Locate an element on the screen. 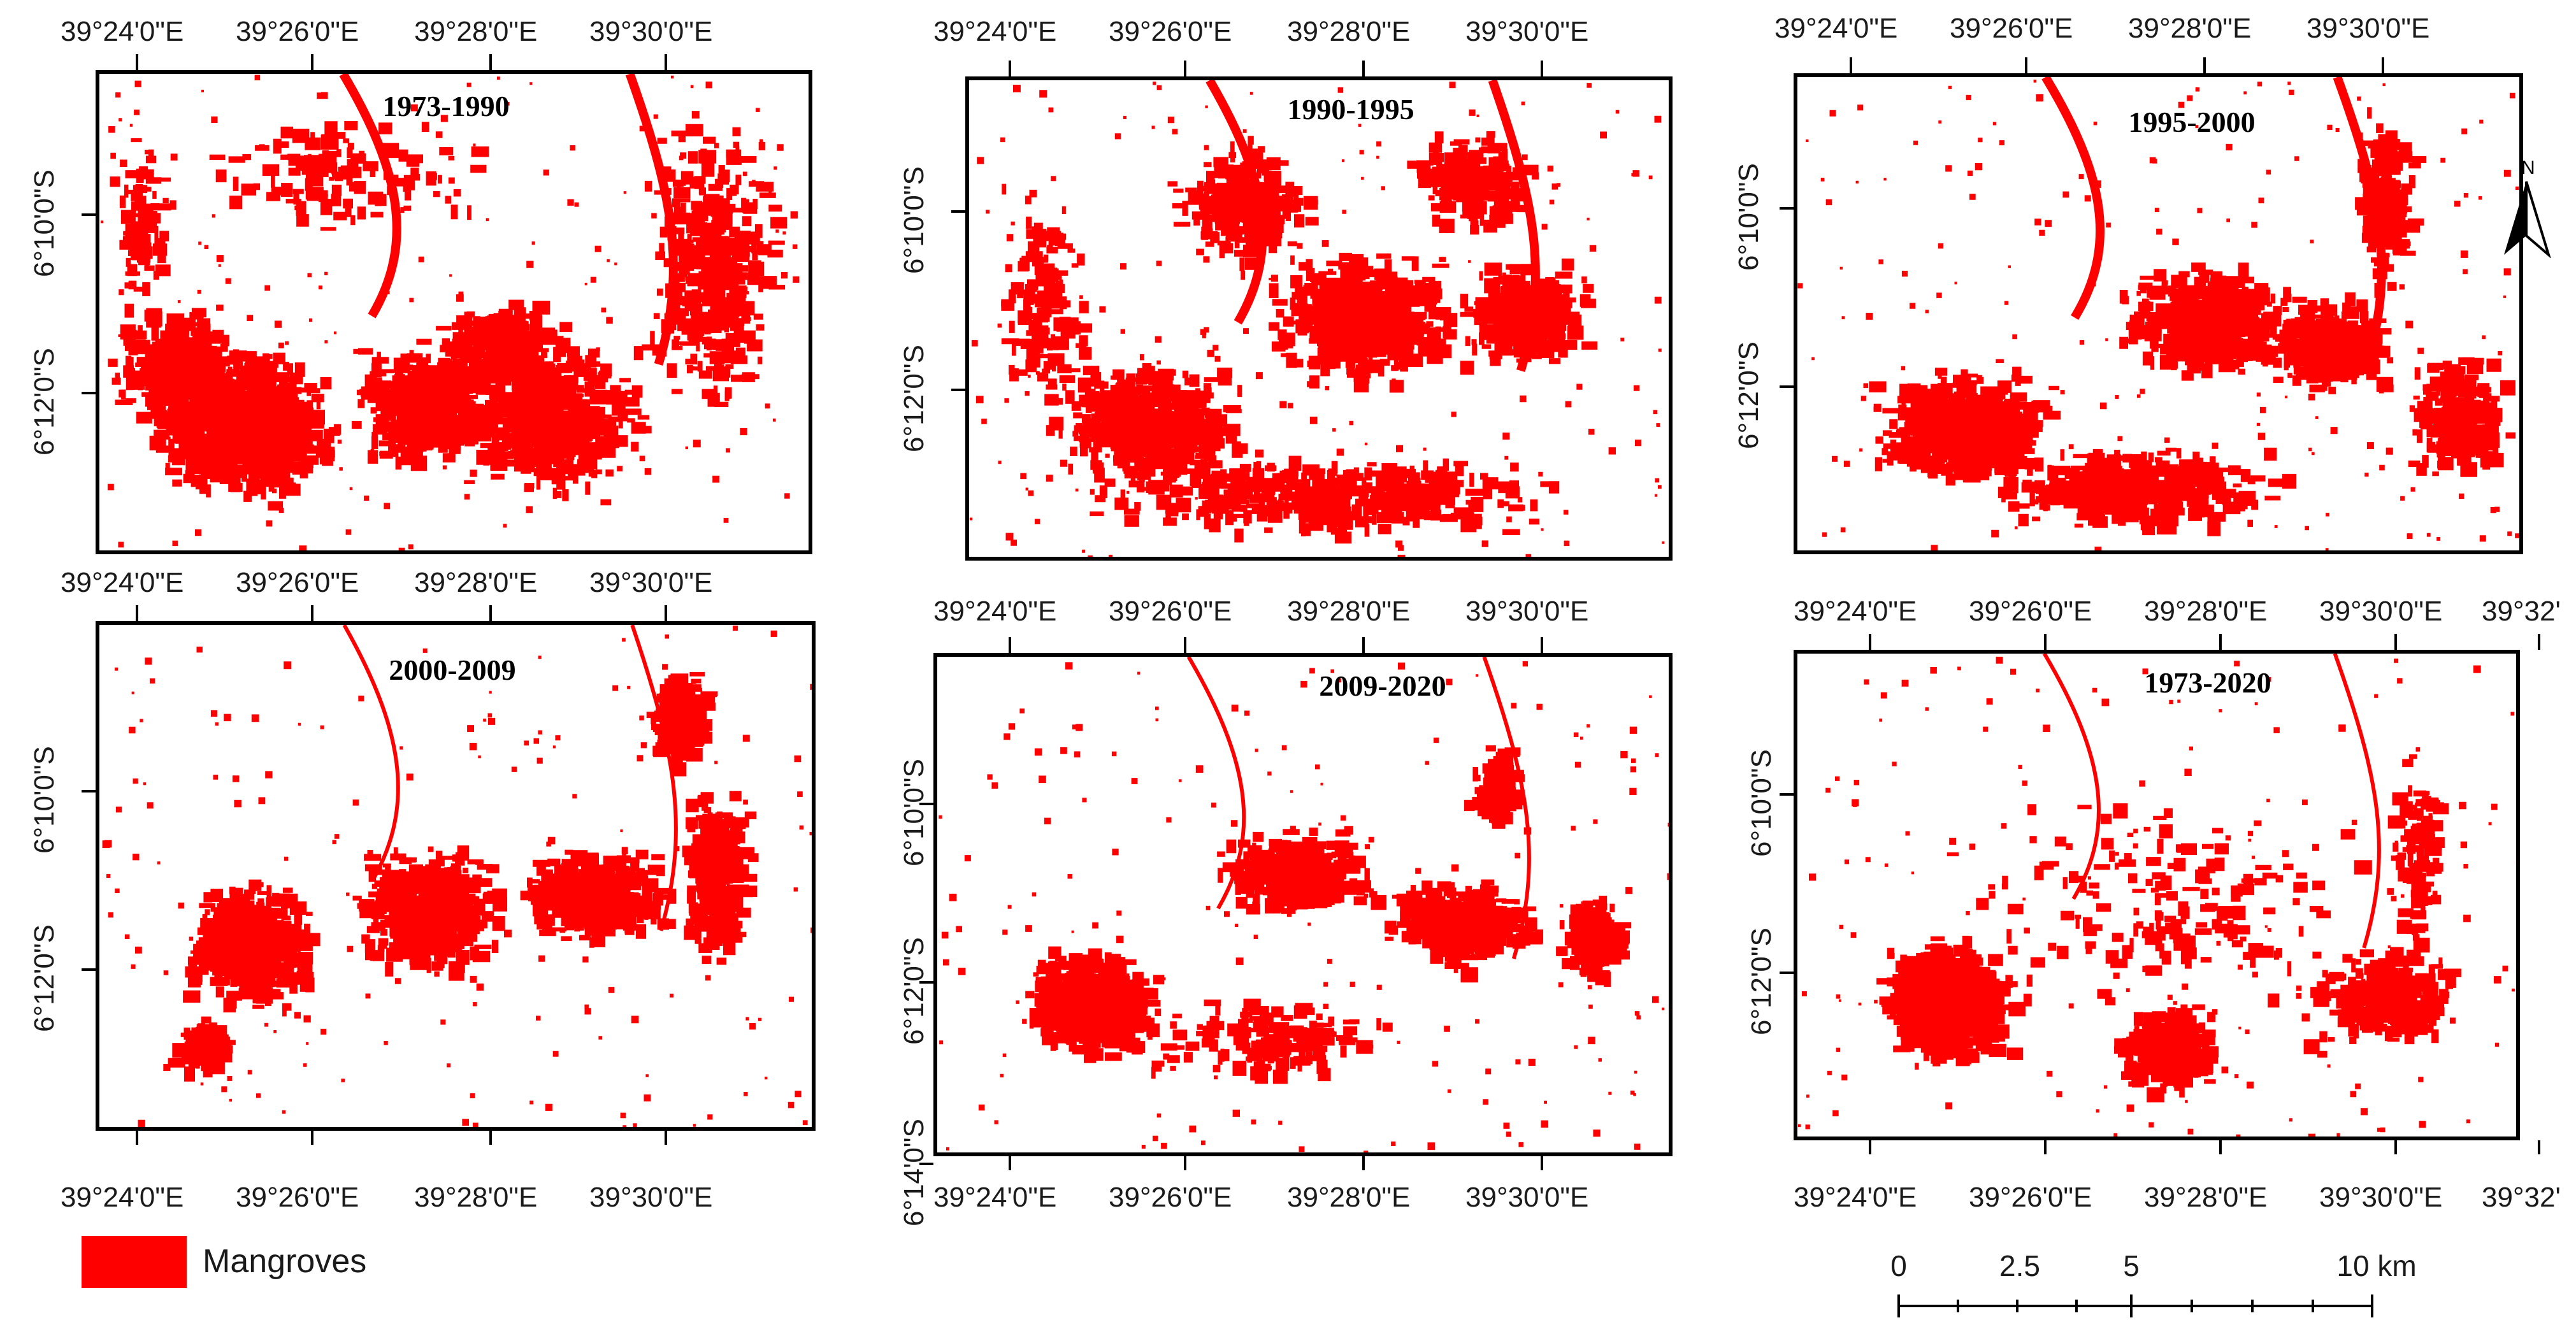 The height and width of the screenshot is (1341, 2576). scale-label-5: 5 is located at coordinates (2131, 1265).